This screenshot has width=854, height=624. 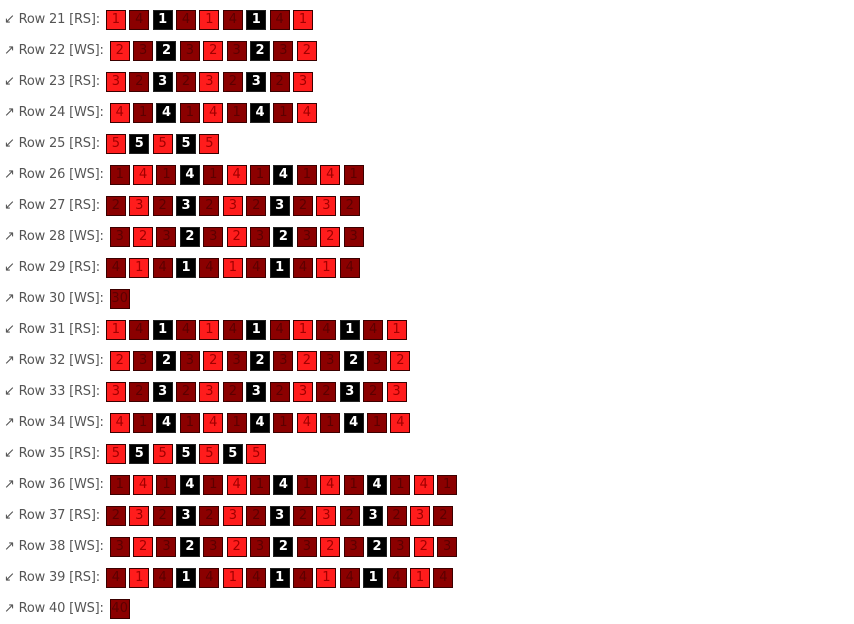 I want to click on pattern-row: ↙ Row 21 [RS]: 1 4 1 4 1 4 1 4 1, so click(x=429, y=19).